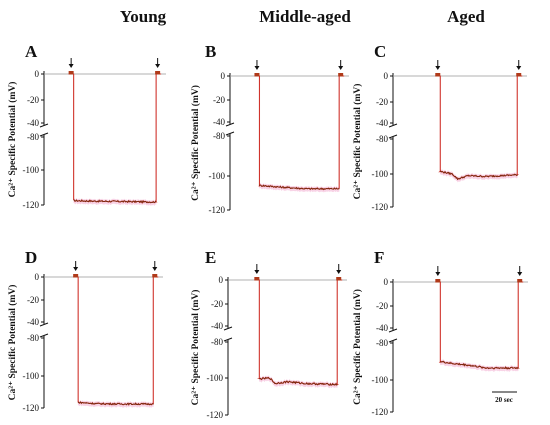 The width and height of the screenshot is (550, 425). Describe the element at coordinates (393, 125) in the screenshot. I see `panel-c-axis-break-upper` at that location.